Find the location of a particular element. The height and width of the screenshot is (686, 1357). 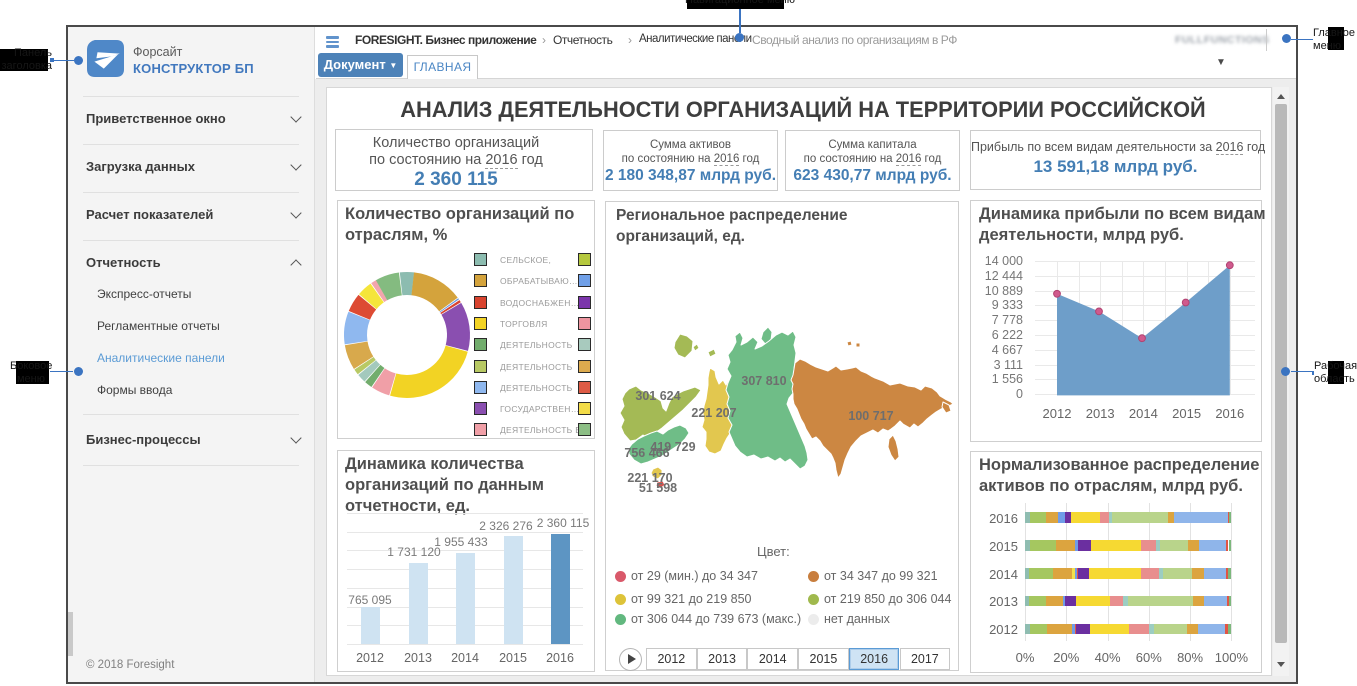

svg-text: 100 717 is located at coordinates (870, 416).